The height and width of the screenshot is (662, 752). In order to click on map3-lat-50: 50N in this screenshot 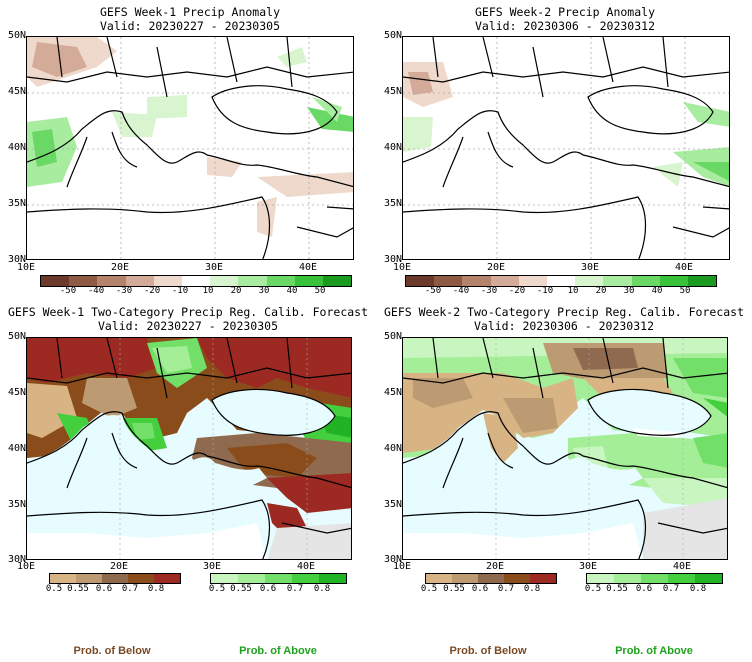, I will do `click(16, 336)`.